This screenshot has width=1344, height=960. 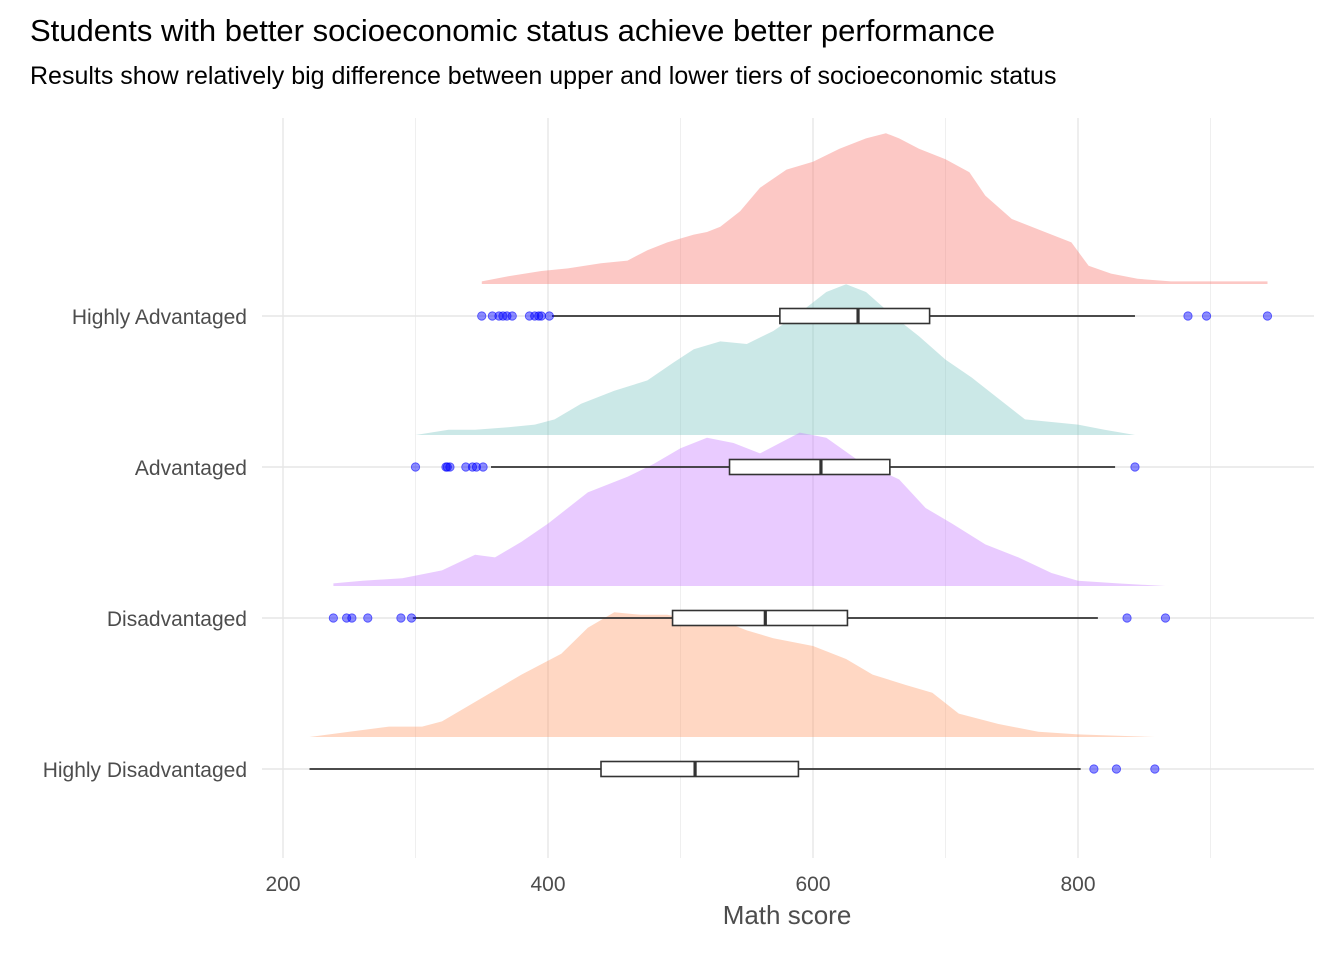 I want to click on x-tick-label-800: 800, so click(x=1077, y=884).